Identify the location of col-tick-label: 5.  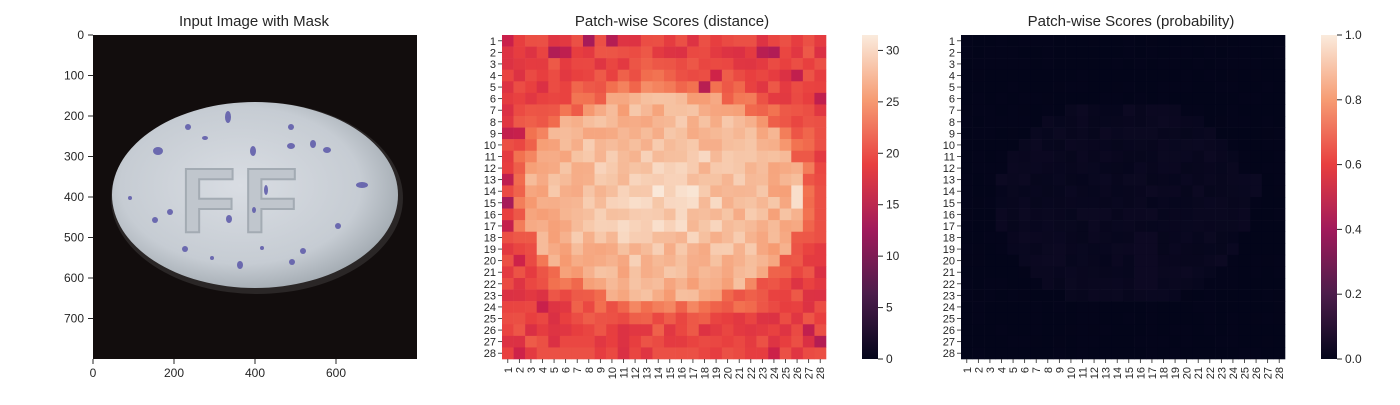
(555, 370).